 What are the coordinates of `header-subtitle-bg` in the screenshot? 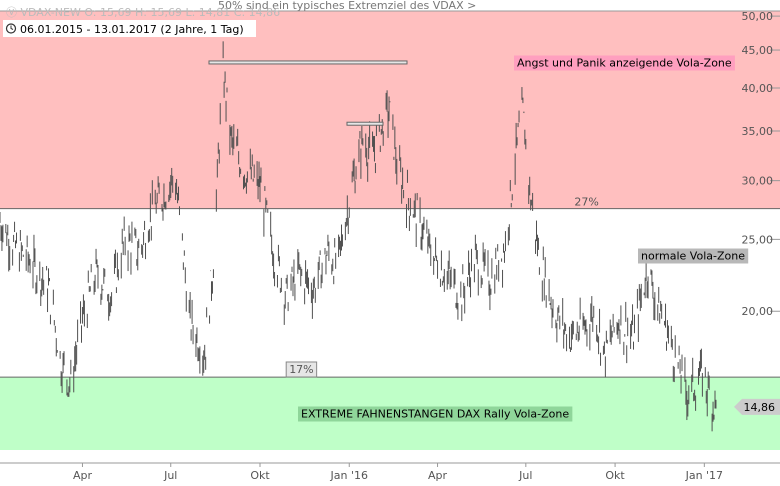 It's located at (129, 28).